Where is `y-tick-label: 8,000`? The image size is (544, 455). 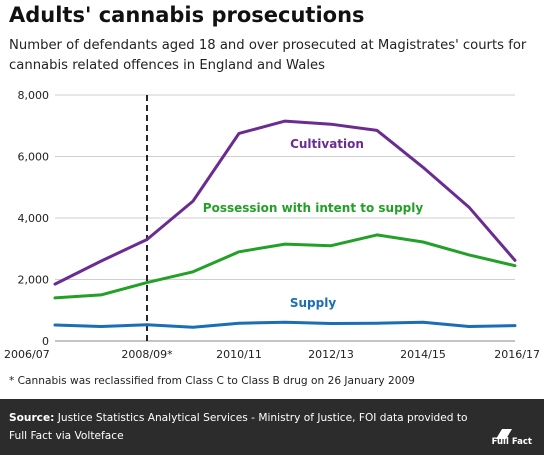 y-tick-label: 8,000 is located at coordinates (34, 95).